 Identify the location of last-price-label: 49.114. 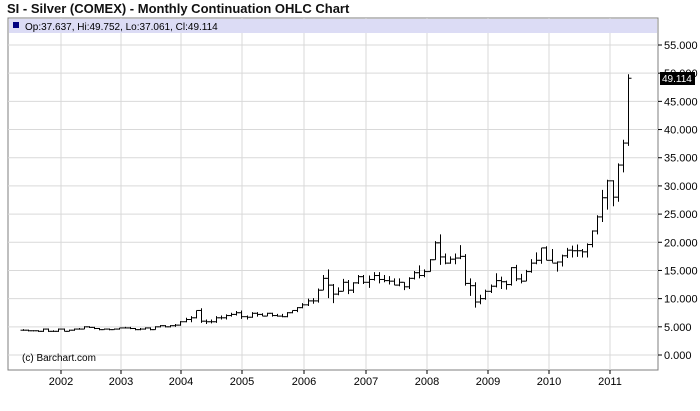
(677, 79).